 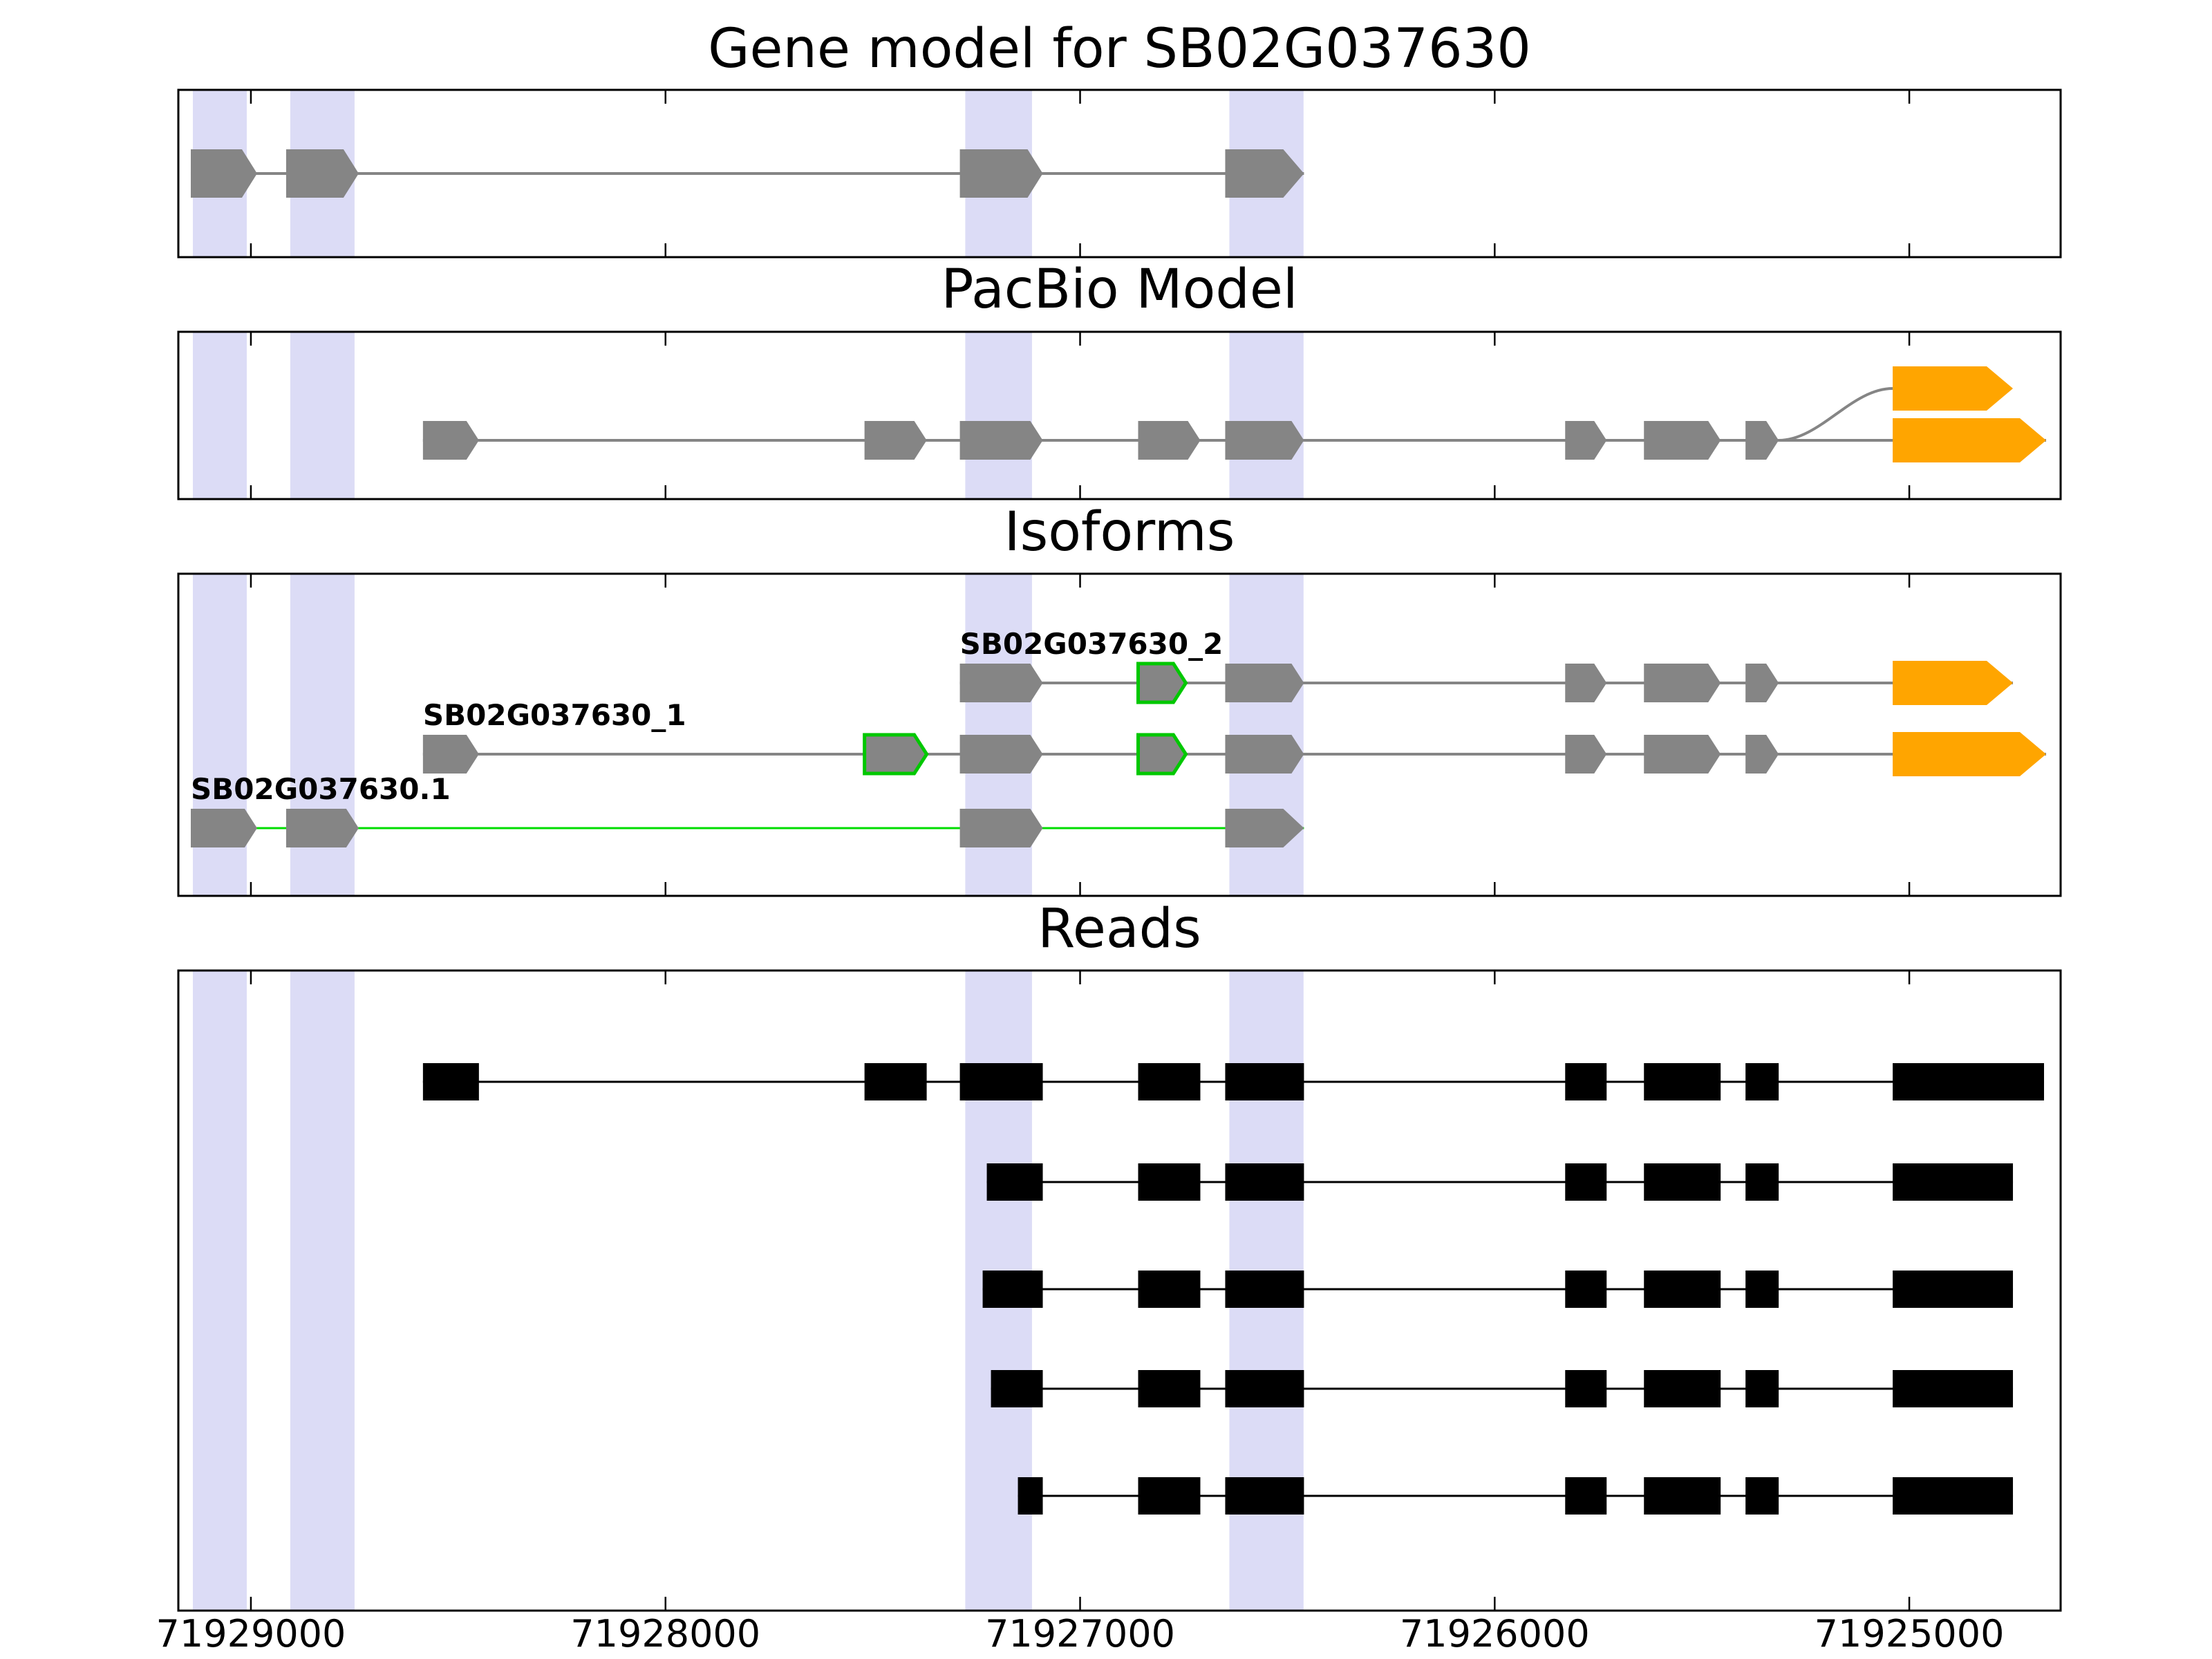 What do you see at coordinates (1119, 929) in the screenshot?
I see `panel-title-reads: Reads` at bounding box center [1119, 929].